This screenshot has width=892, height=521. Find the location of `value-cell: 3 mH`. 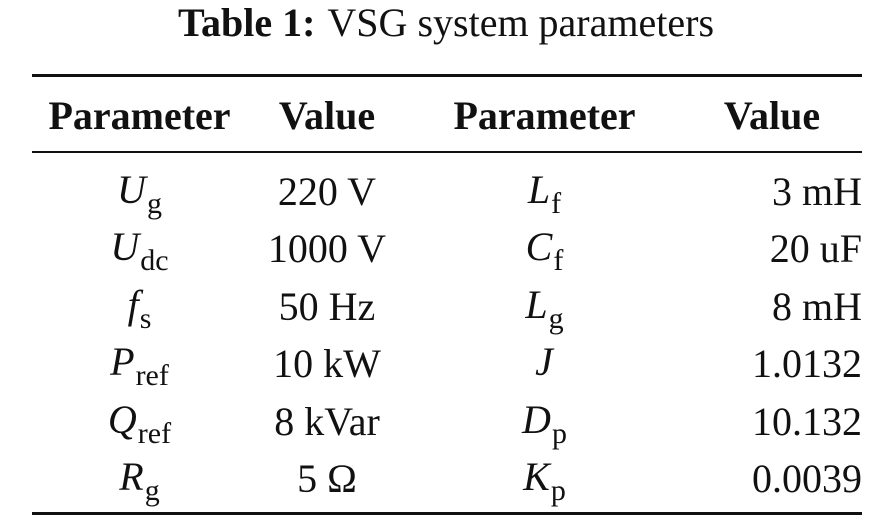

value-cell: 3 mH is located at coordinates (817, 191).